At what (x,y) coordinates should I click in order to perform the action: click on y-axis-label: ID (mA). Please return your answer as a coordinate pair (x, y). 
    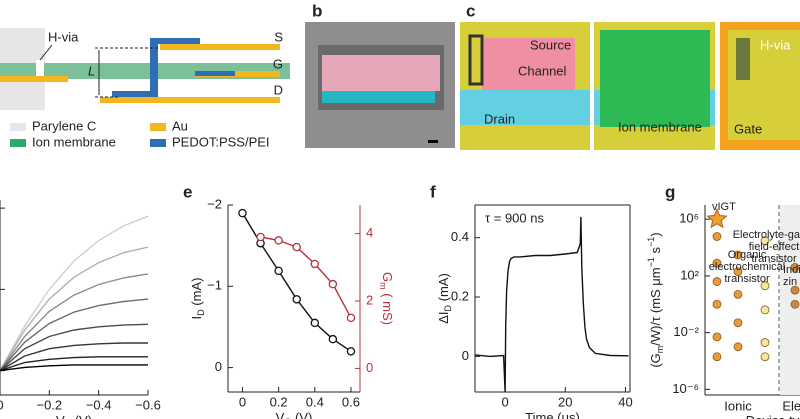
    Looking at the image, I should click on (197, 299).